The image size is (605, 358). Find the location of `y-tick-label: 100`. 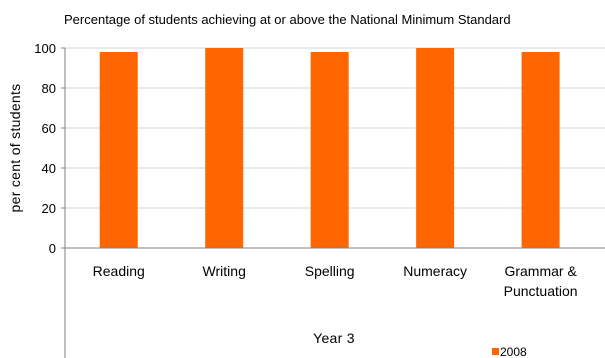

y-tick-label: 100 is located at coordinates (45, 48).